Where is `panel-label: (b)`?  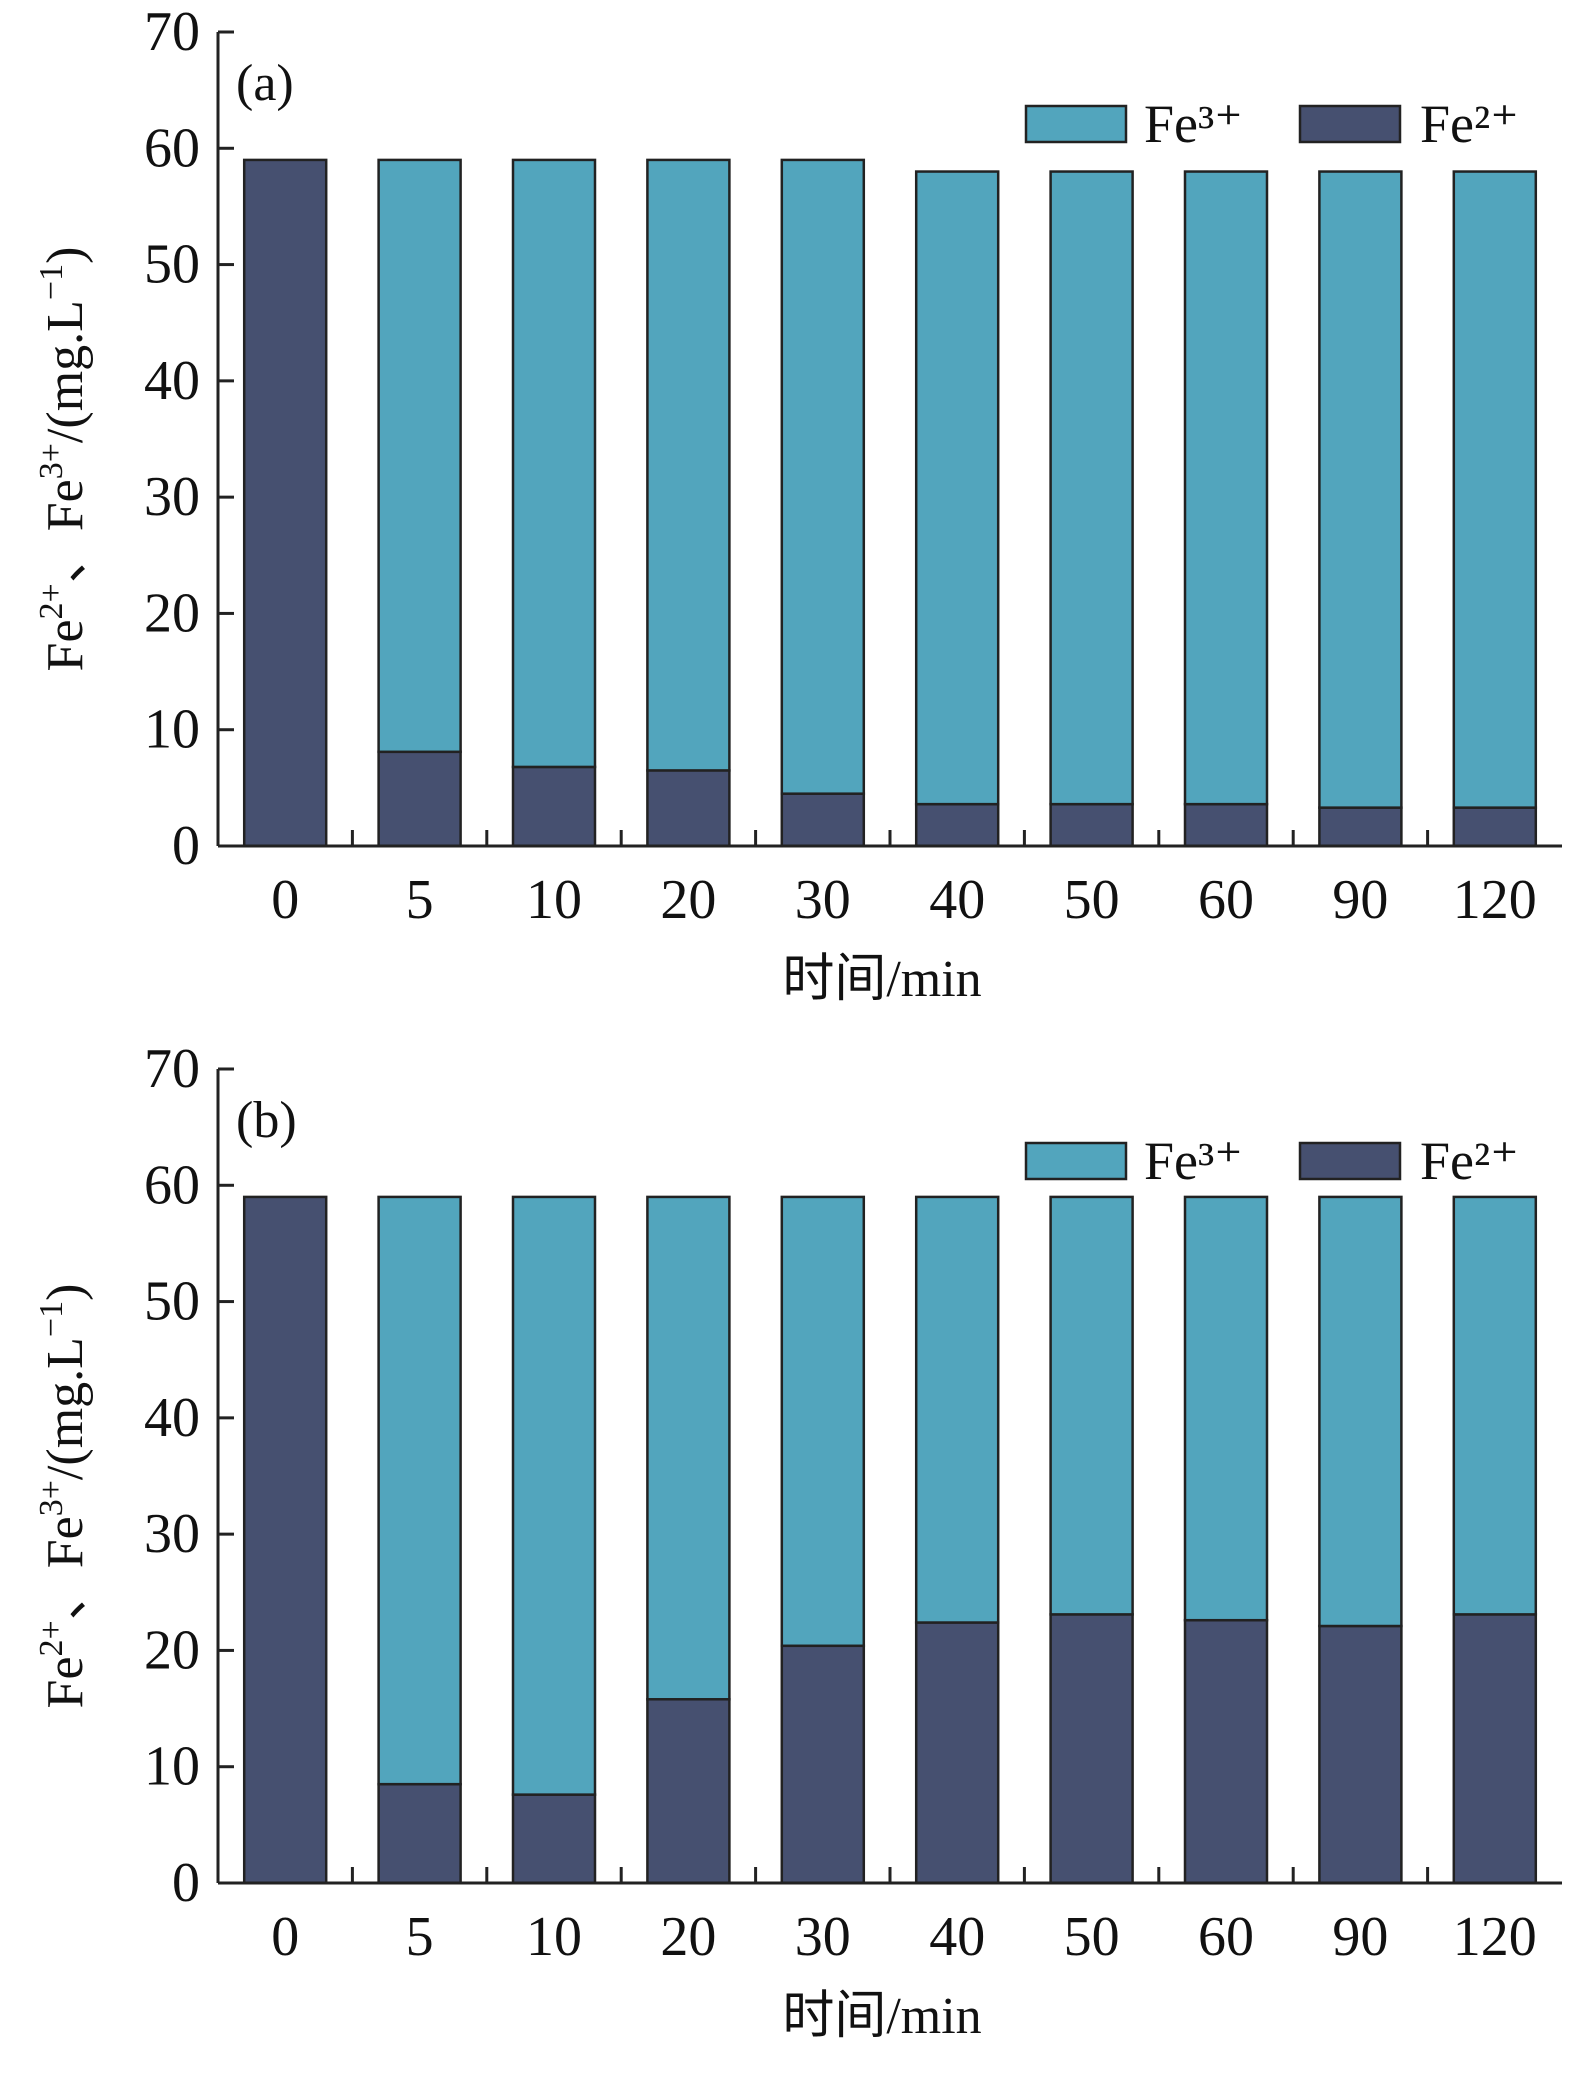
panel-label: (b) is located at coordinates (266, 1120).